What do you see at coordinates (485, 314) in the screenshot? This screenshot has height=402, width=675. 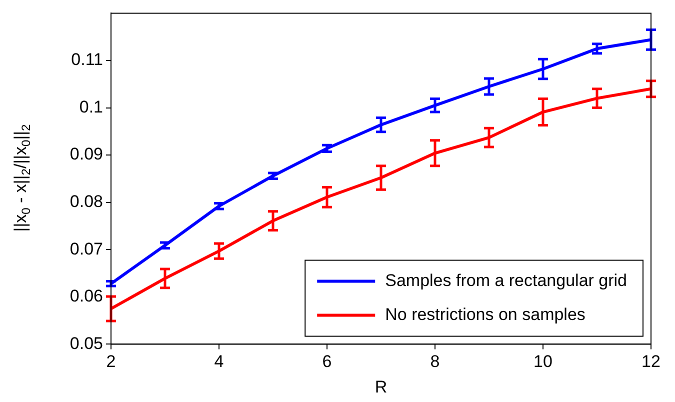 I see `legend-label: No restrictions on samples` at bounding box center [485, 314].